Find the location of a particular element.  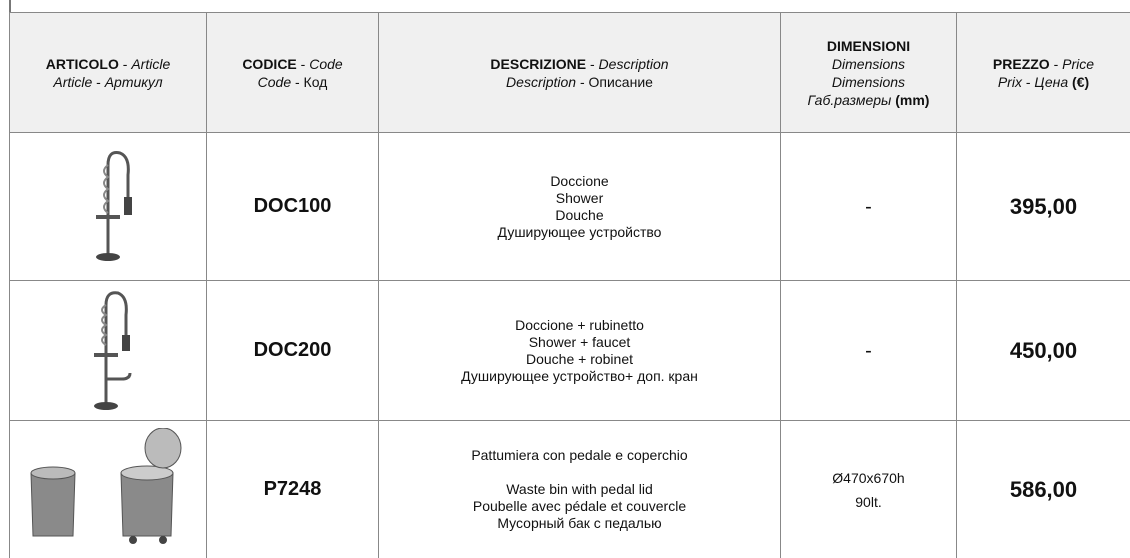

price: 395,00 is located at coordinates (1043, 206).